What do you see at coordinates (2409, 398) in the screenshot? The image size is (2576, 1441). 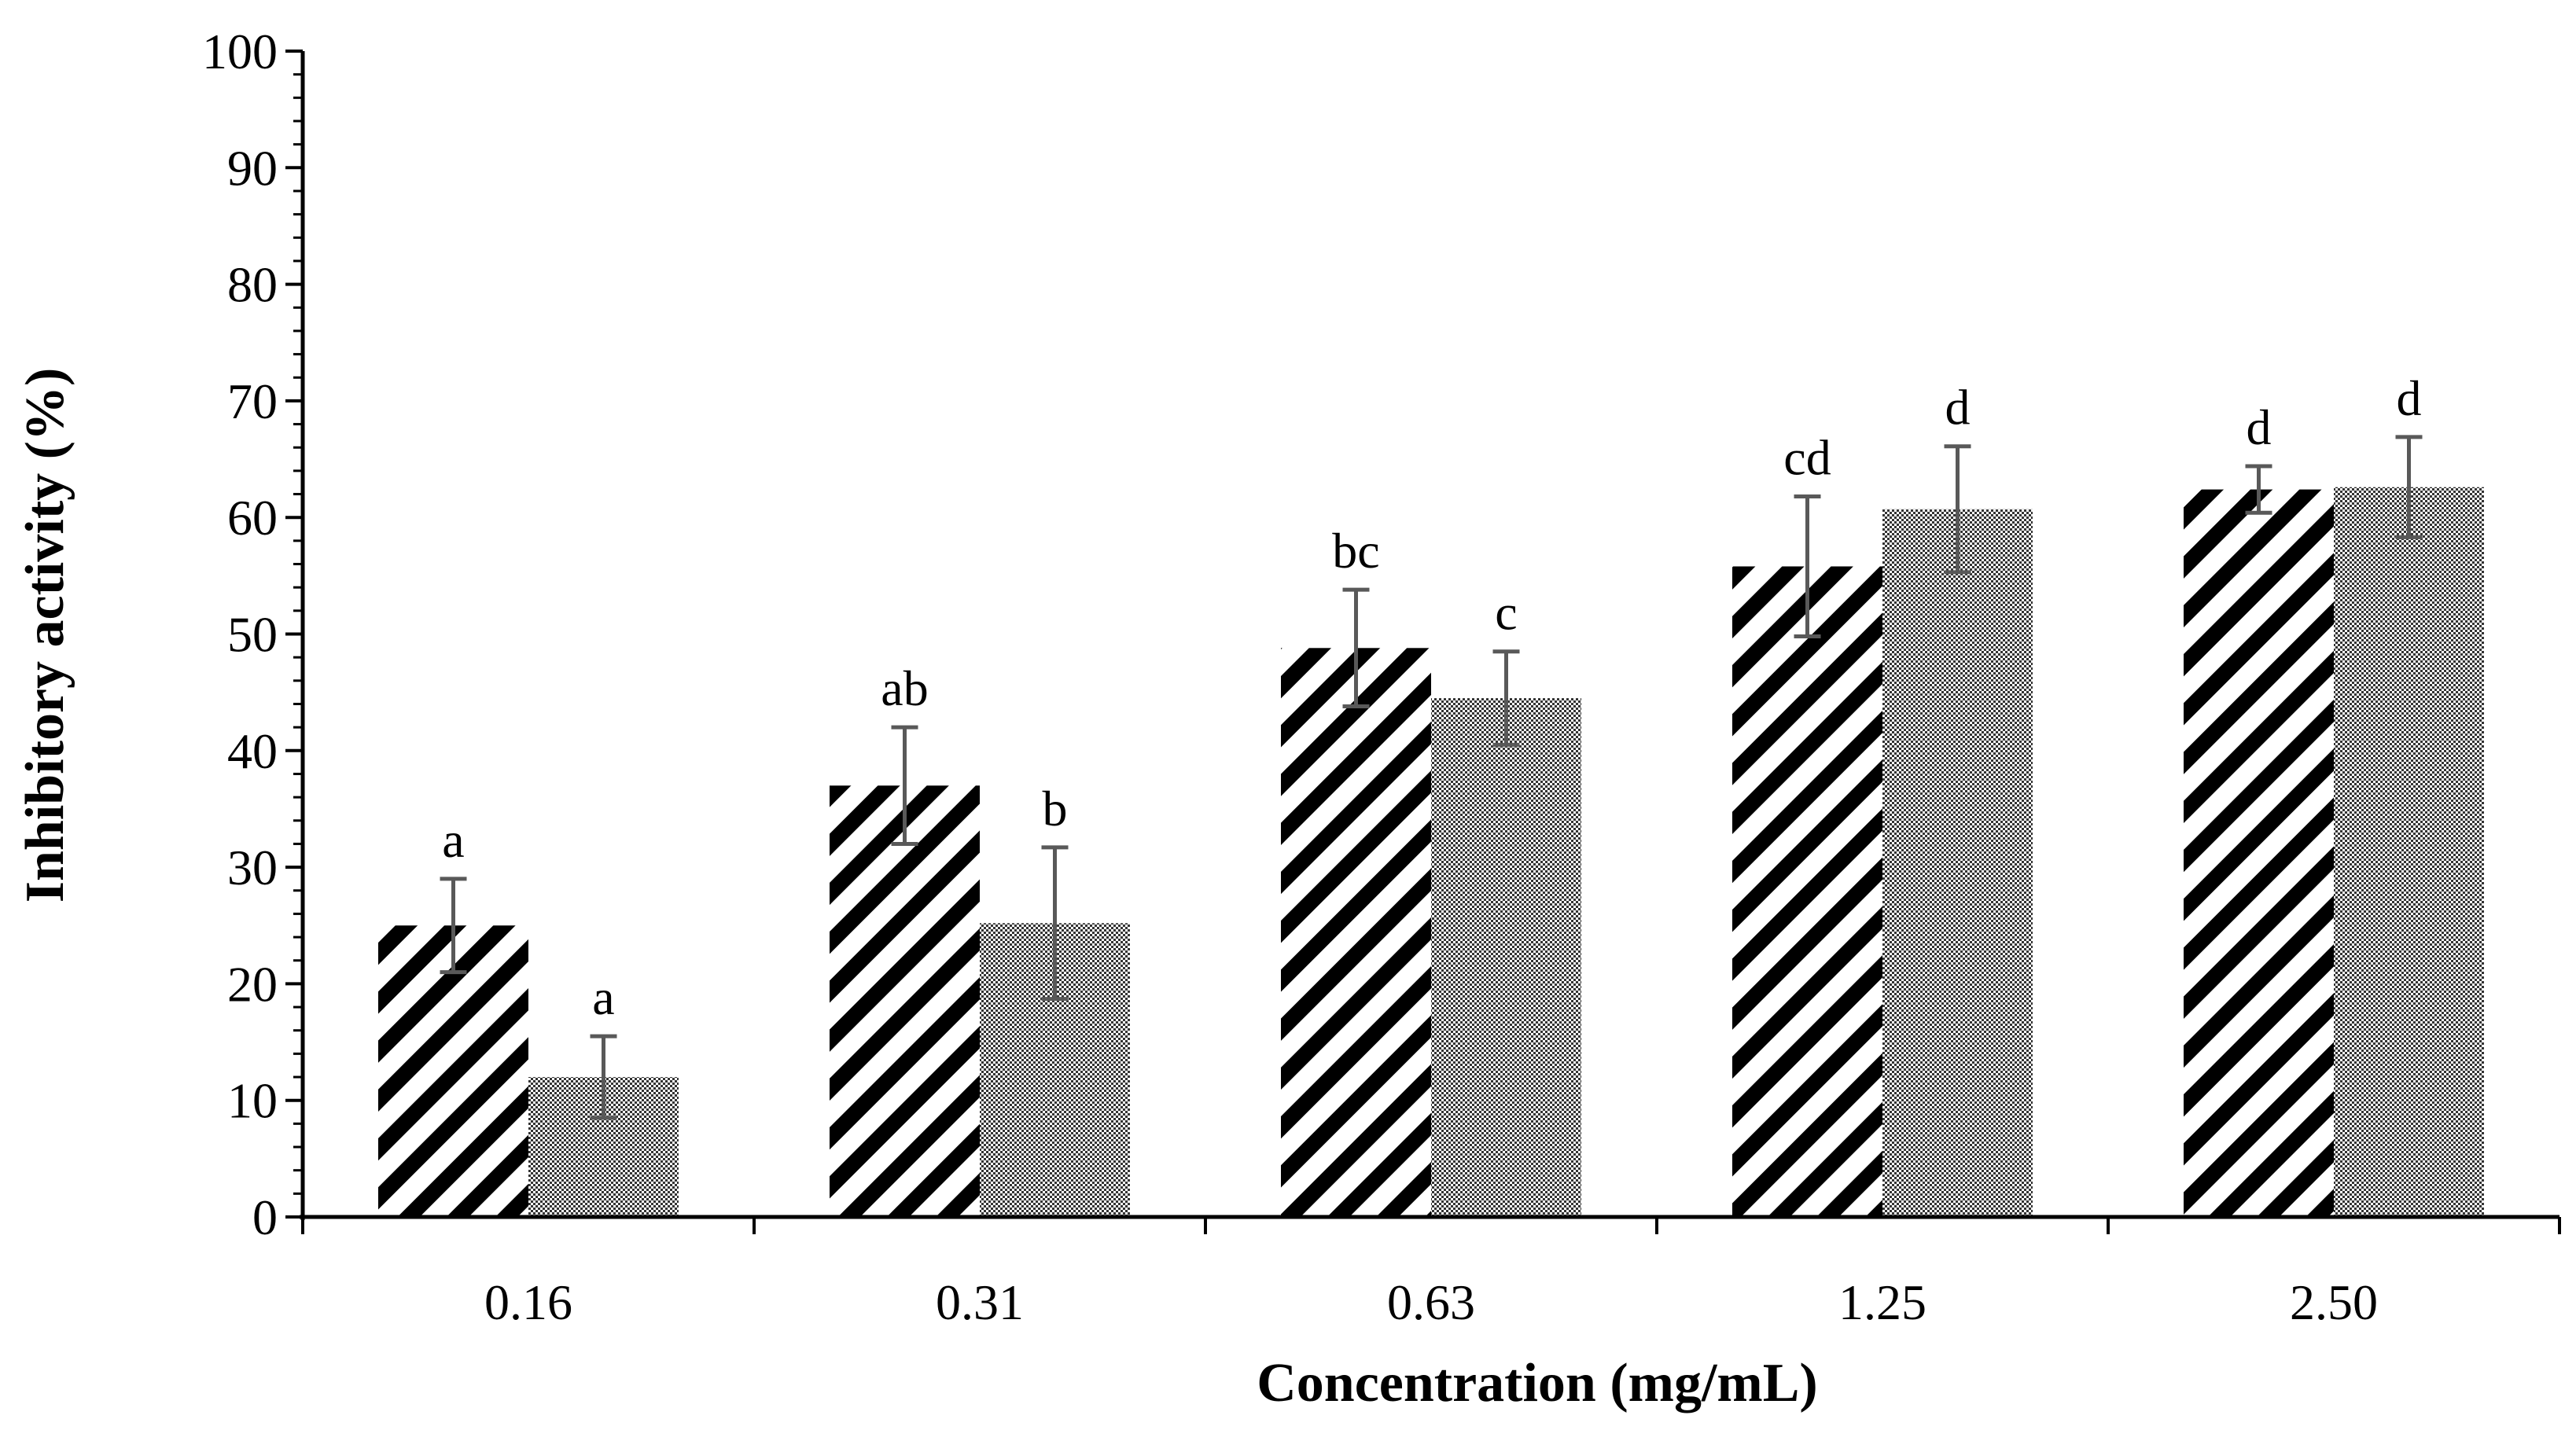 I see `data-label-series-2-2.50: d` at bounding box center [2409, 398].